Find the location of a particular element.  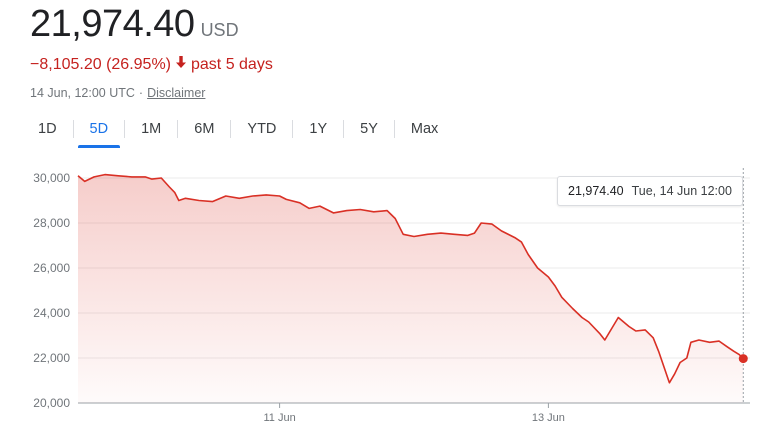

timestamp-row: 14 Jun, 12:00 UTC · Disclaimer is located at coordinates (117, 93).